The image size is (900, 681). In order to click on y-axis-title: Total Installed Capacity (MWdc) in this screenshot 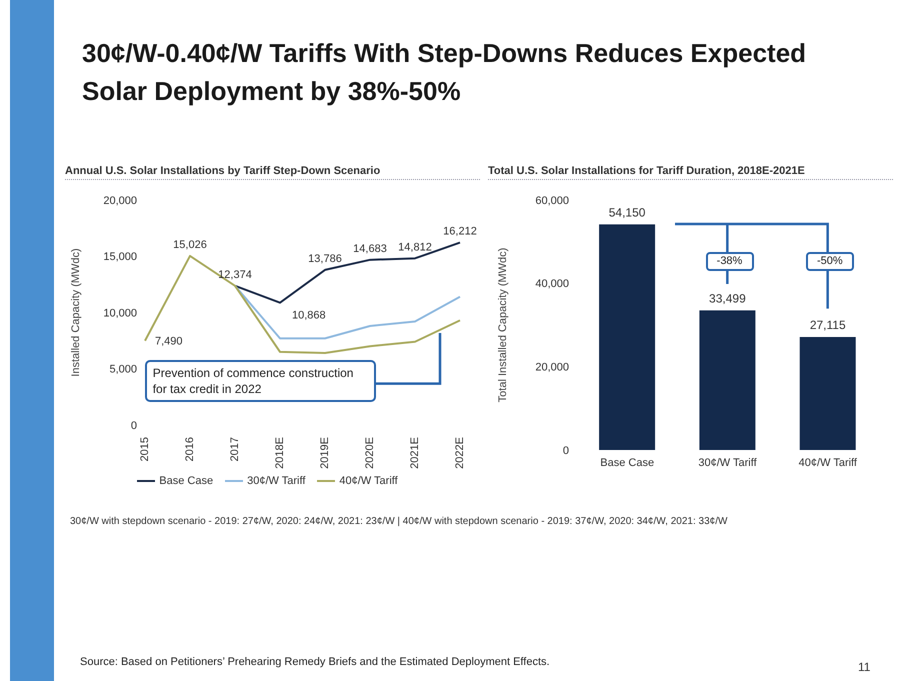, I will do `click(502, 325)`.